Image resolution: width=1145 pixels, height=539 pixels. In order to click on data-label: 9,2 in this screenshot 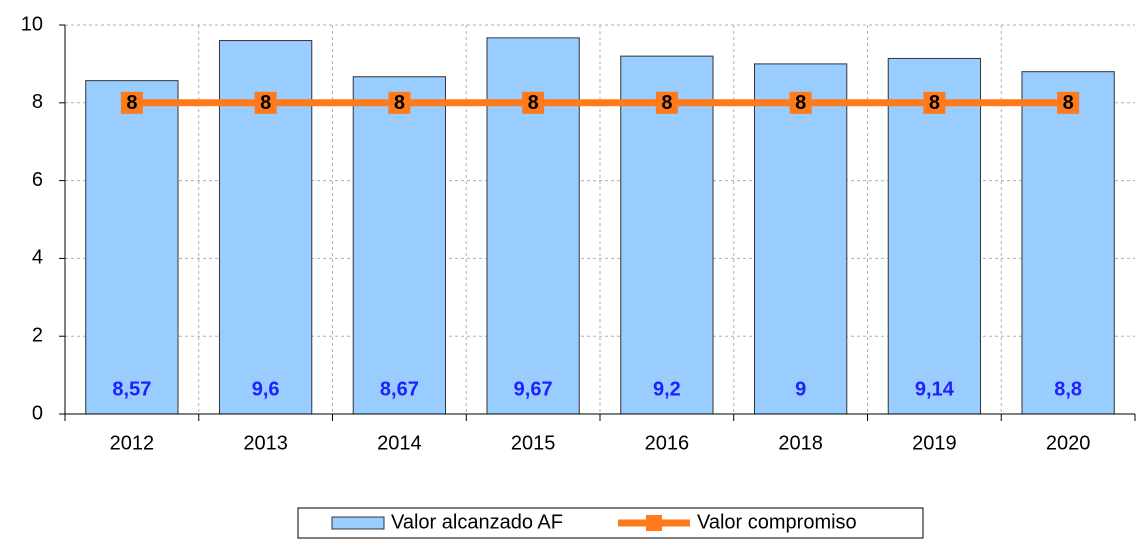, I will do `click(667, 389)`.